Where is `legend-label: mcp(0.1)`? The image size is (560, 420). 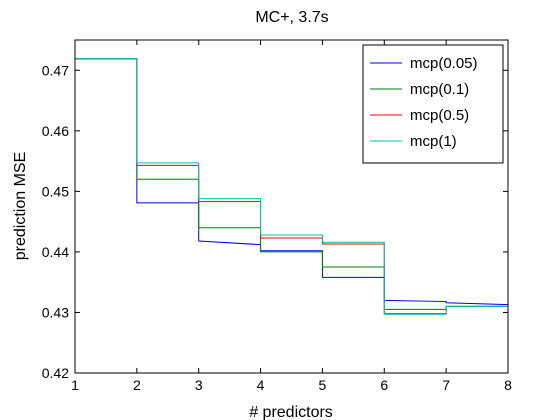 legend-label: mcp(0.1) is located at coordinates (439, 89).